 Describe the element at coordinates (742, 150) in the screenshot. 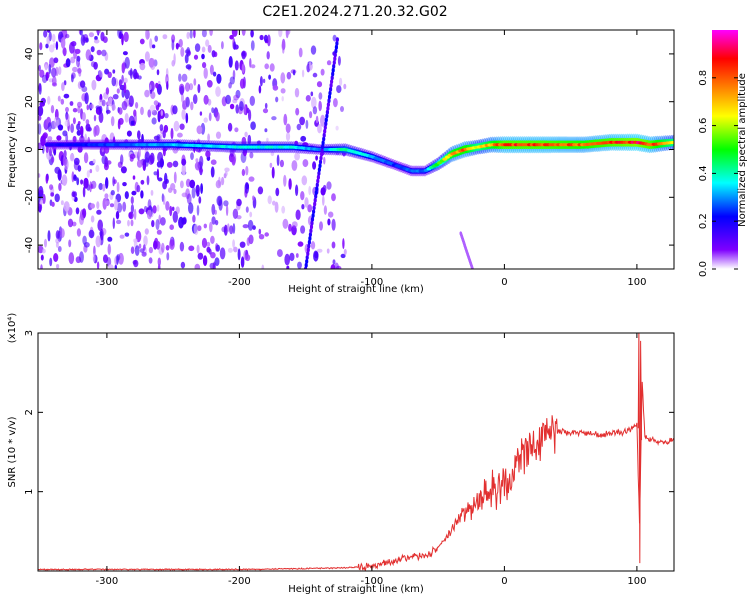

I see `colorbar-label: Normalized spectral amplitude` at that location.